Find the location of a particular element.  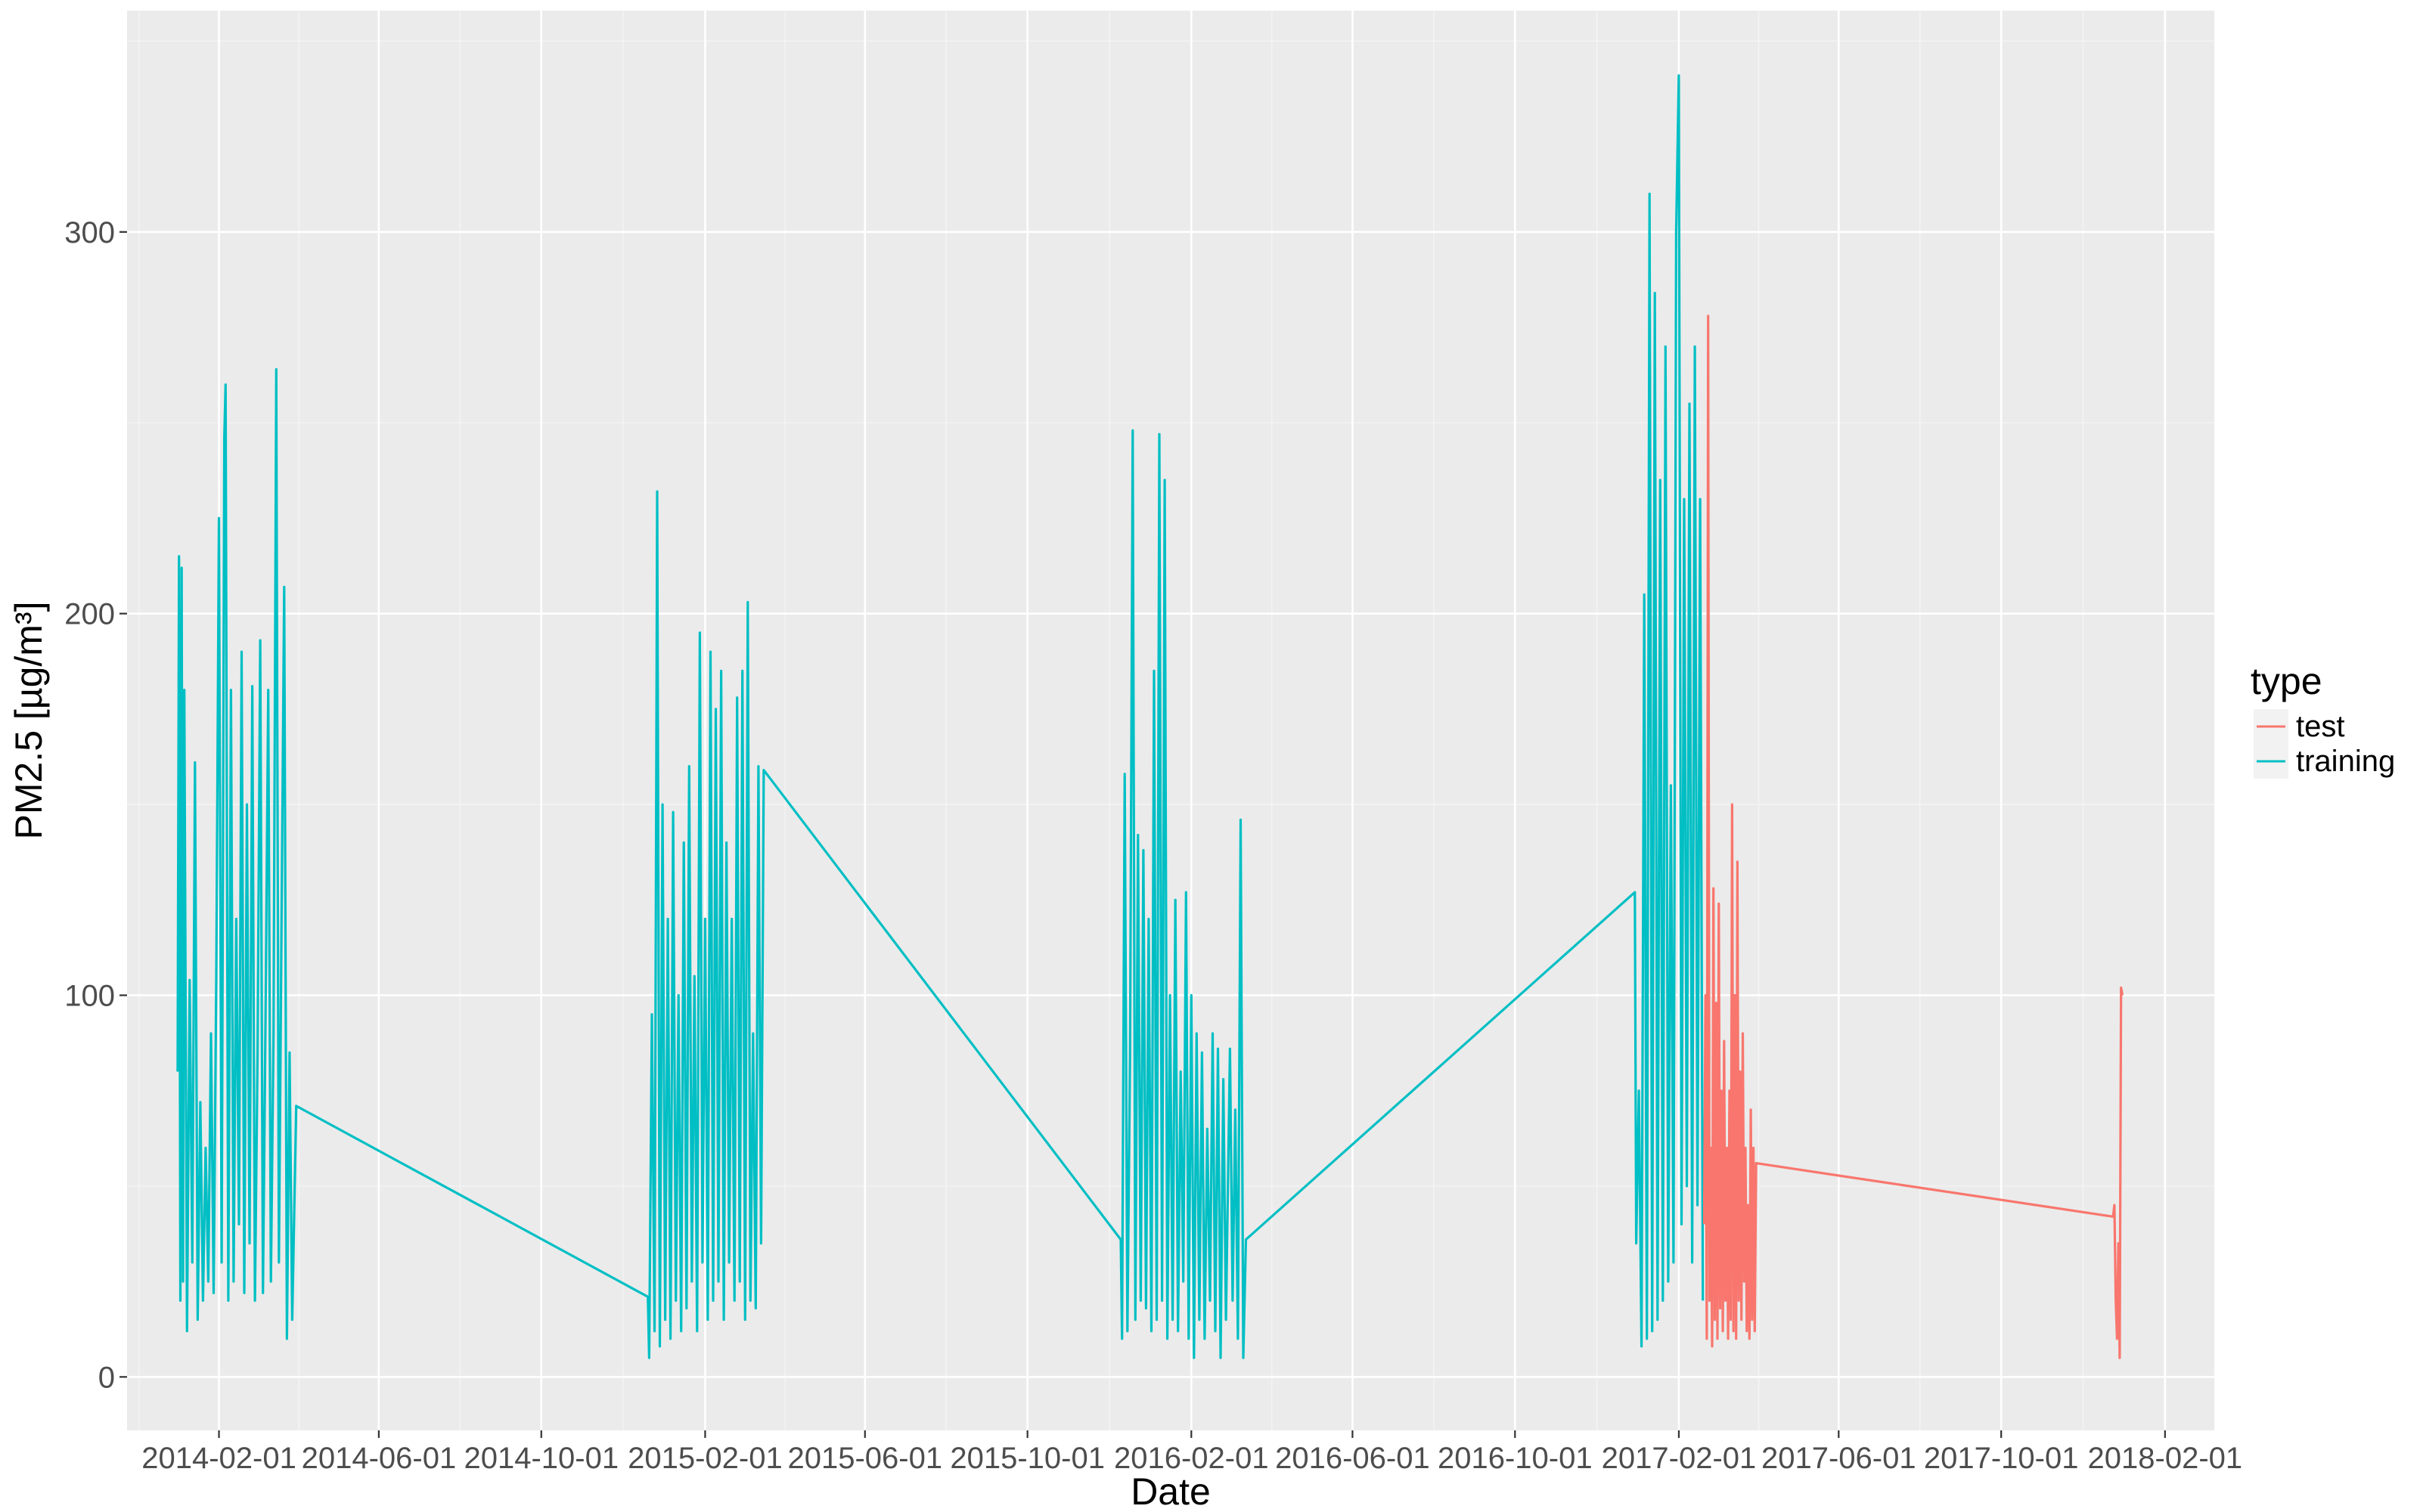

x-tick-label: 2014-02-01 is located at coordinates (218, 1458).